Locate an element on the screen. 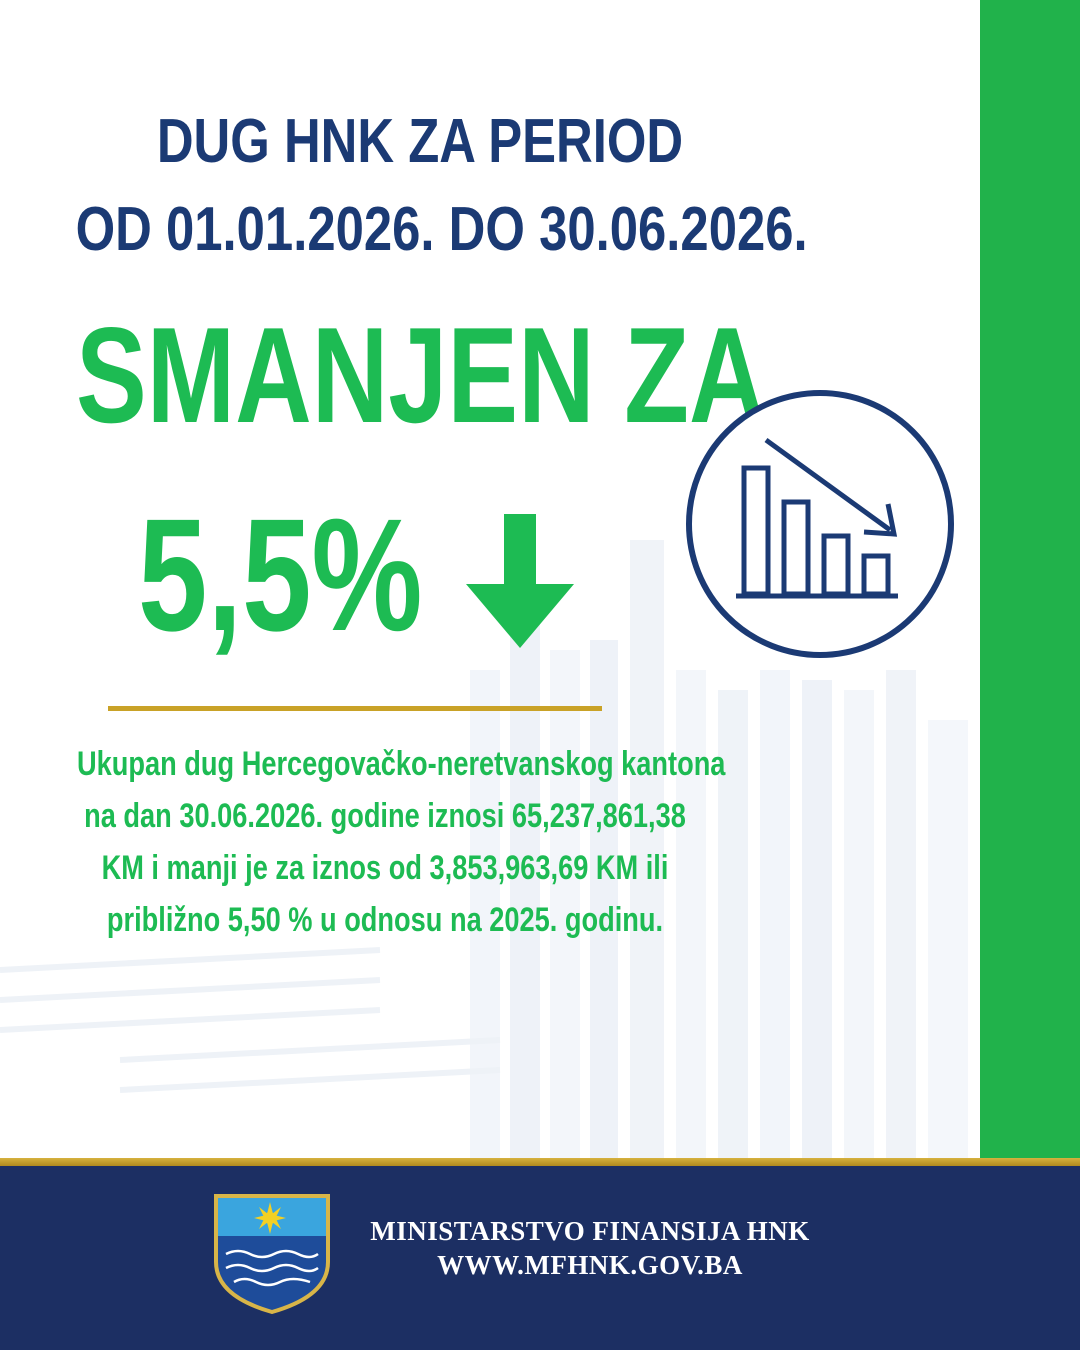 This screenshot has width=1080, height=1350. decrease-percentage: 5,5% is located at coordinates (280, 574).